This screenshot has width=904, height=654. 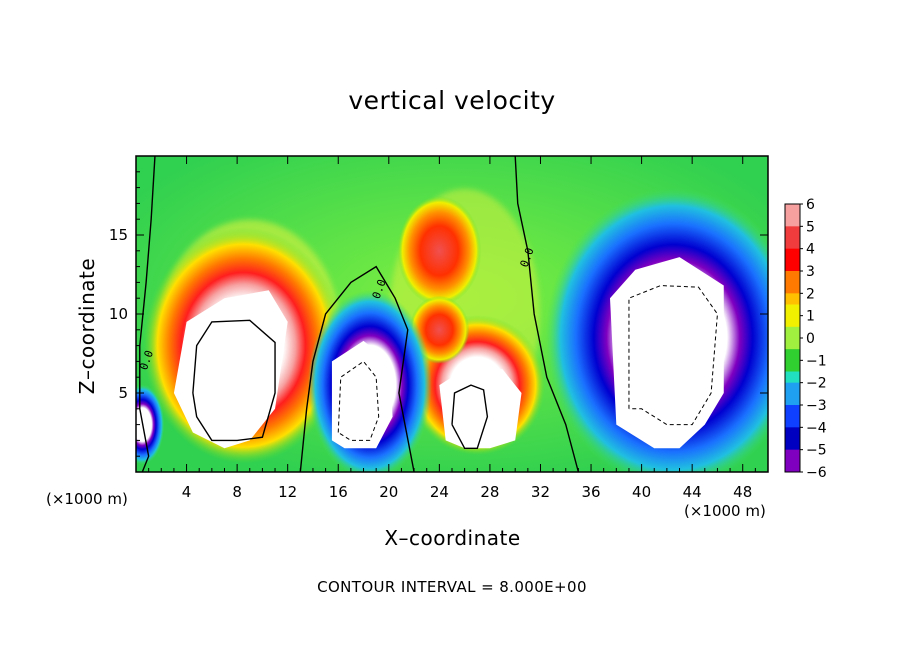 What do you see at coordinates (816, 473) in the screenshot?
I see `colorbar-tick-label: −6` at bounding box center [816, 473].